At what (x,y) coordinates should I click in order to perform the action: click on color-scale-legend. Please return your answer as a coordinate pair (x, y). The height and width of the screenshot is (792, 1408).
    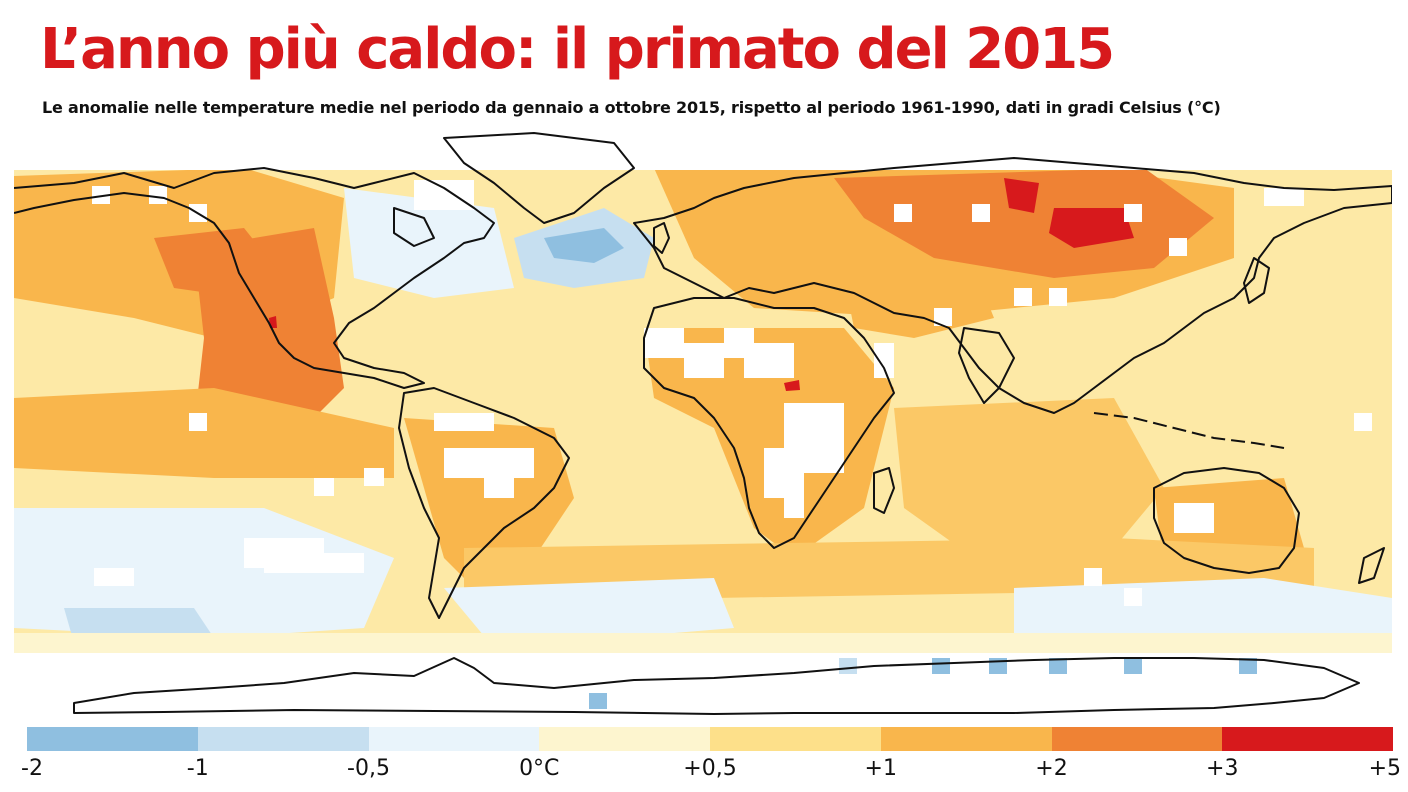
    Looking at the image, I should click on (710, 739).